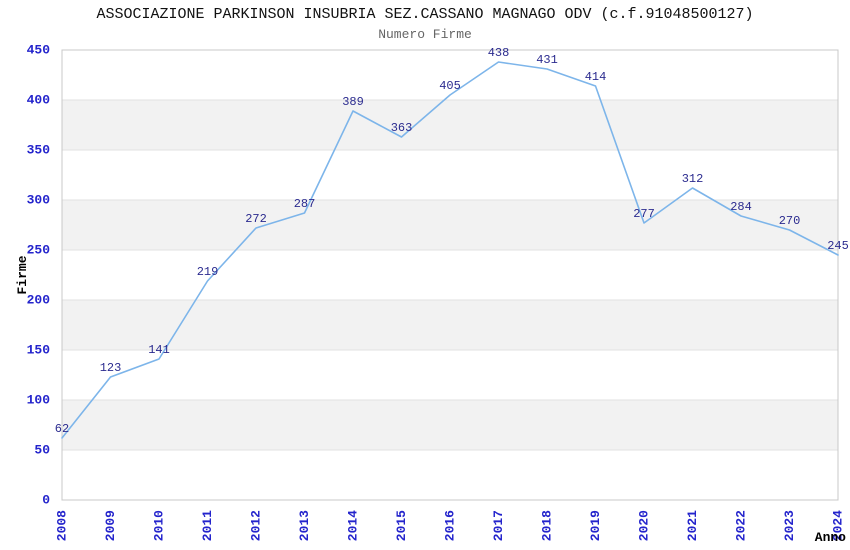 The height and width of the screenshot is (550, 850). What do you see at coordinates (596, 77) in the screenshot?
I see `point-label: 414` at bounding box center [596, 77].